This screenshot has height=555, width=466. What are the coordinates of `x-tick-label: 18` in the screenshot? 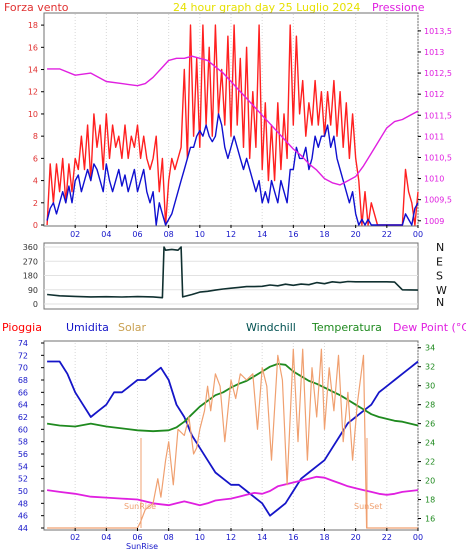 It's located at (324, 537).